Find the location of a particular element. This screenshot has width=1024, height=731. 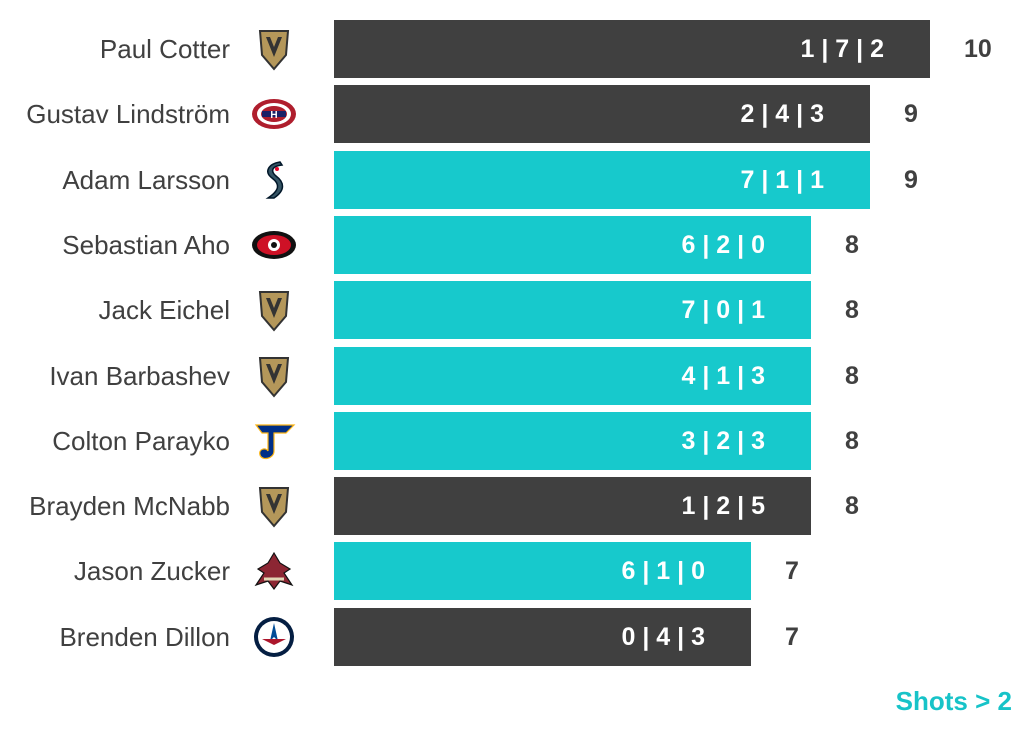

chart-row: Ivan Barbashev 4 | 1 | 3 8 is located at coordinates (512, 375).